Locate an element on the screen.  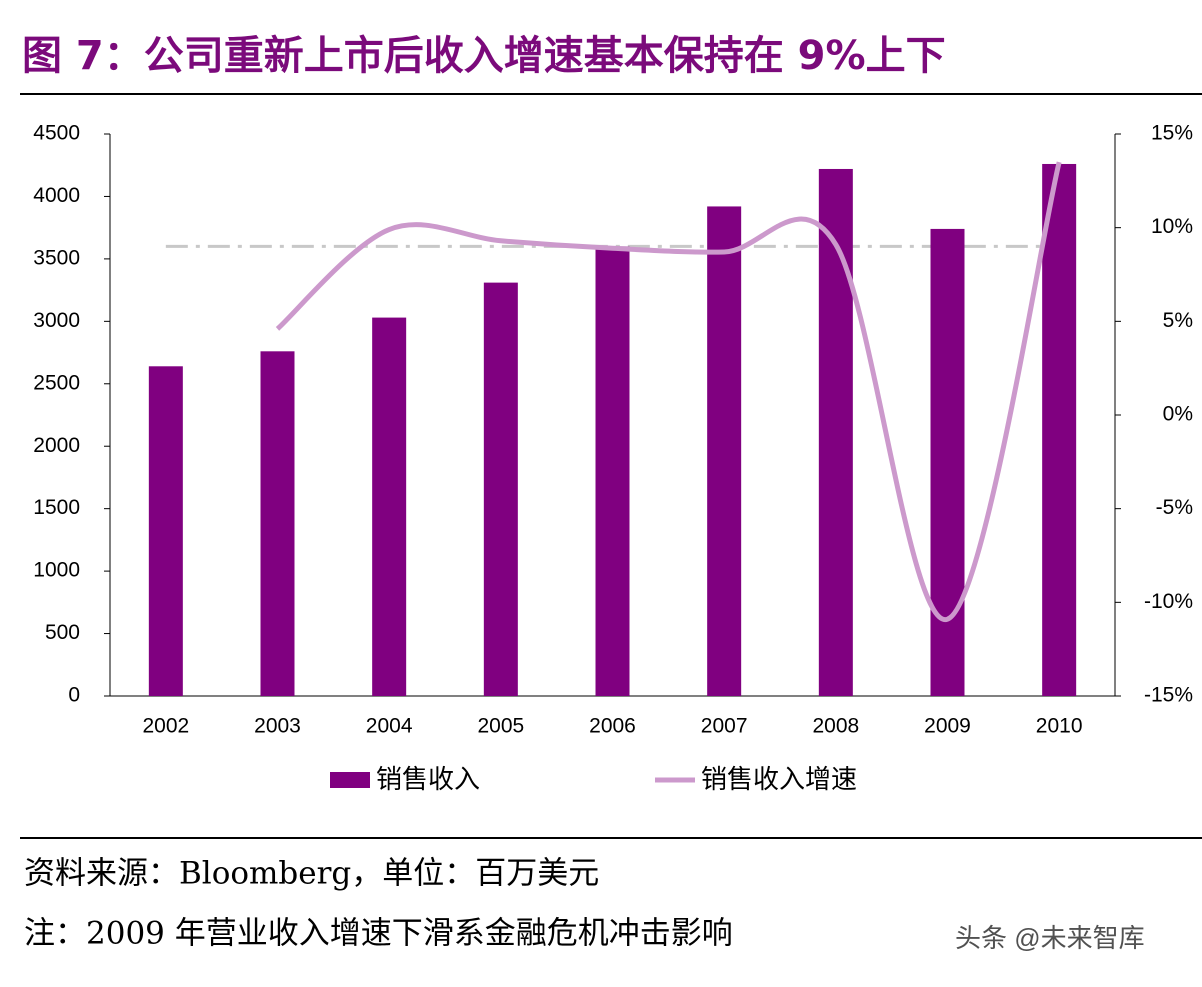
x-tick-label: 2004 is located at coordinates (389, 726).